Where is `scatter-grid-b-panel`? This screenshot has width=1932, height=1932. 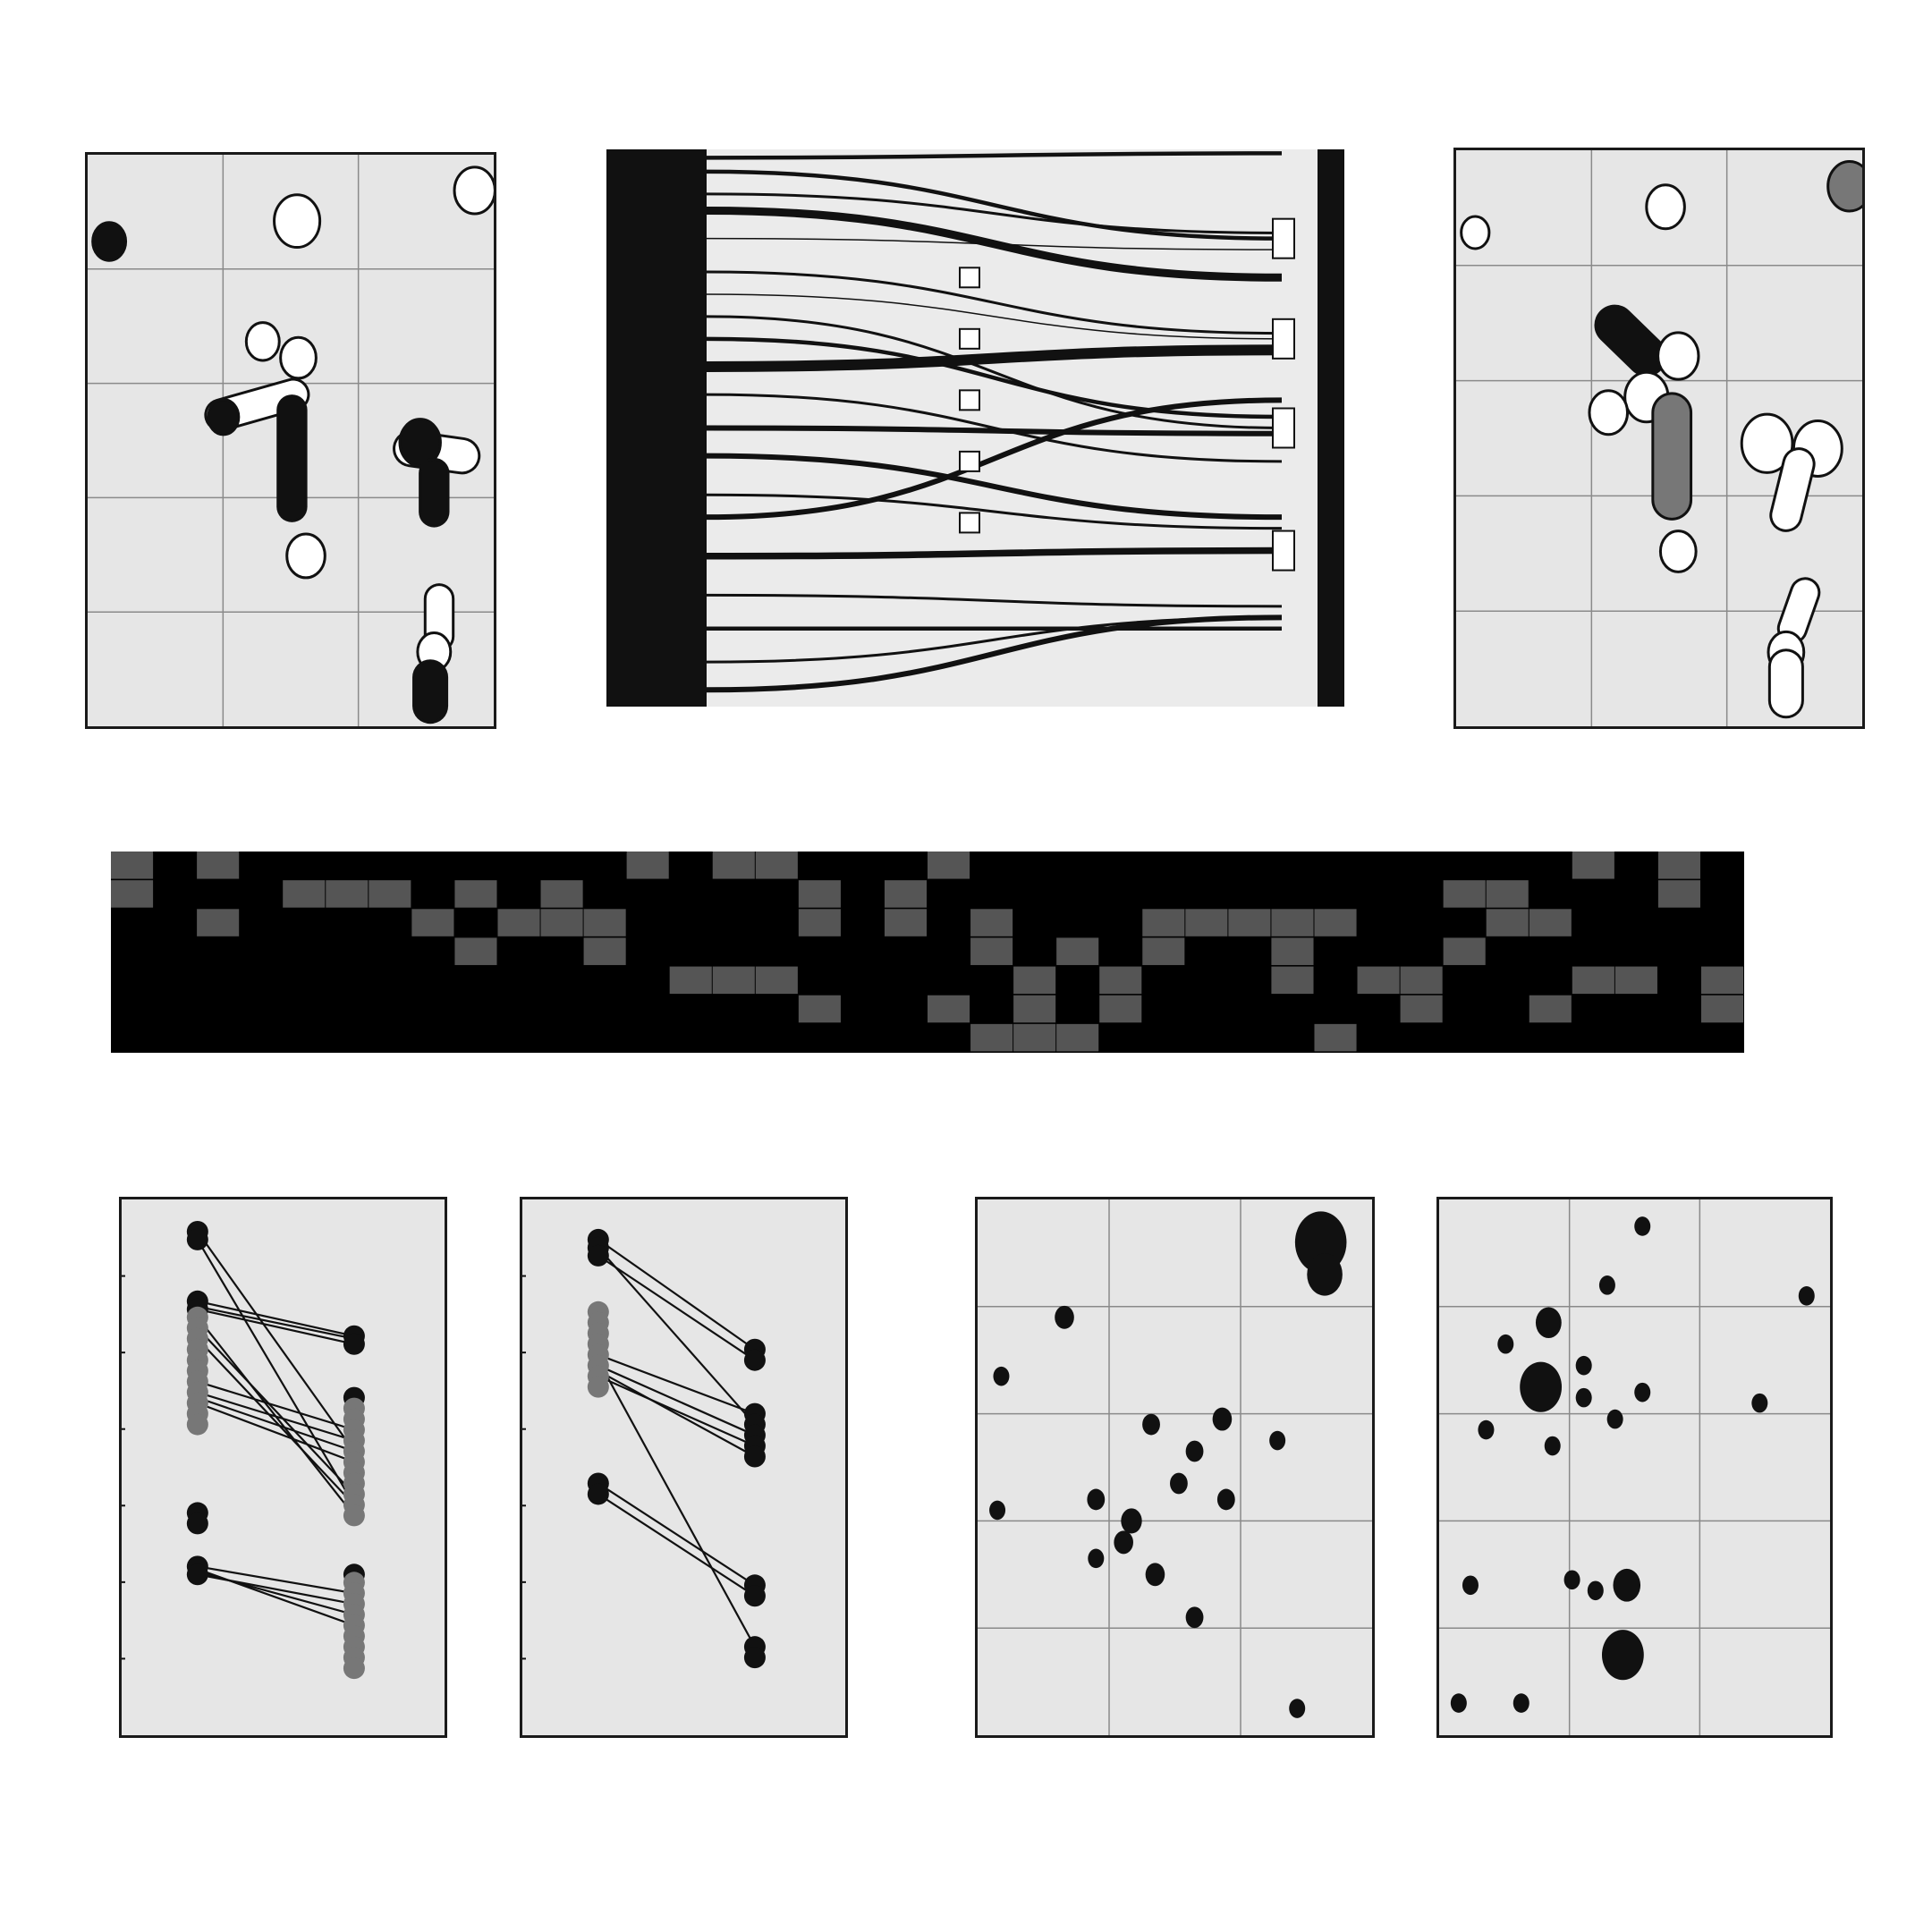 scatter-grid-b-panel is located at coordinates (1634, 1467).